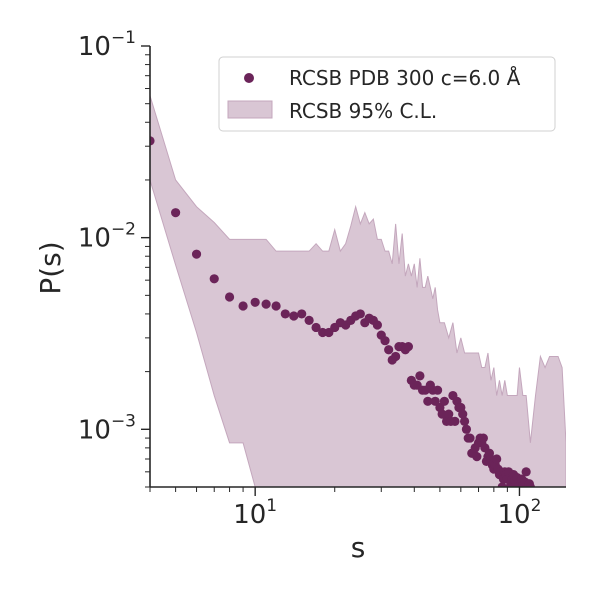 This screenshot has height=600, width=600. What do you see at coordinates (250, 109) in the screenshot?
I see `legend-marker-band` at bounding box center [250, 109].